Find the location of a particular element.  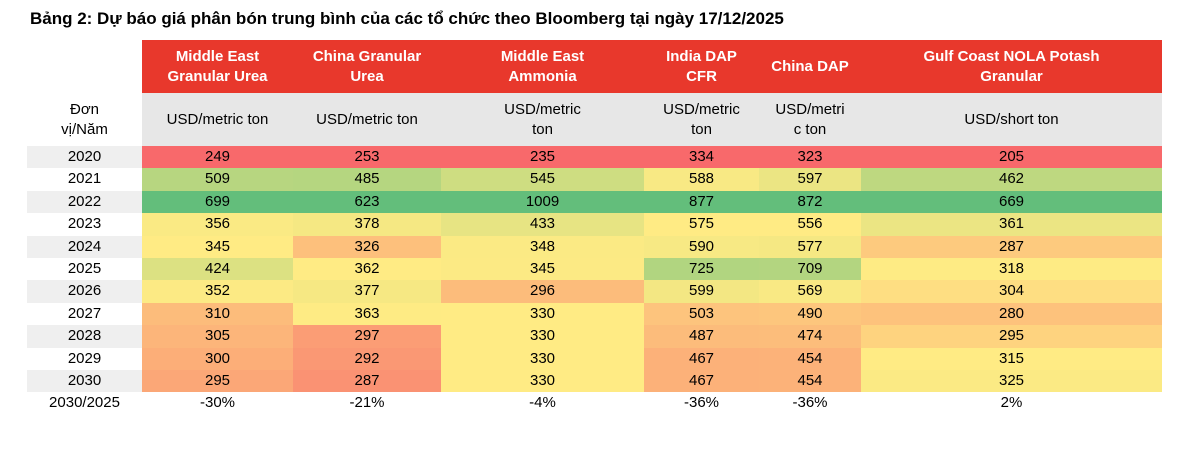

value-cell: 424 is located at coordinates (217, 269).